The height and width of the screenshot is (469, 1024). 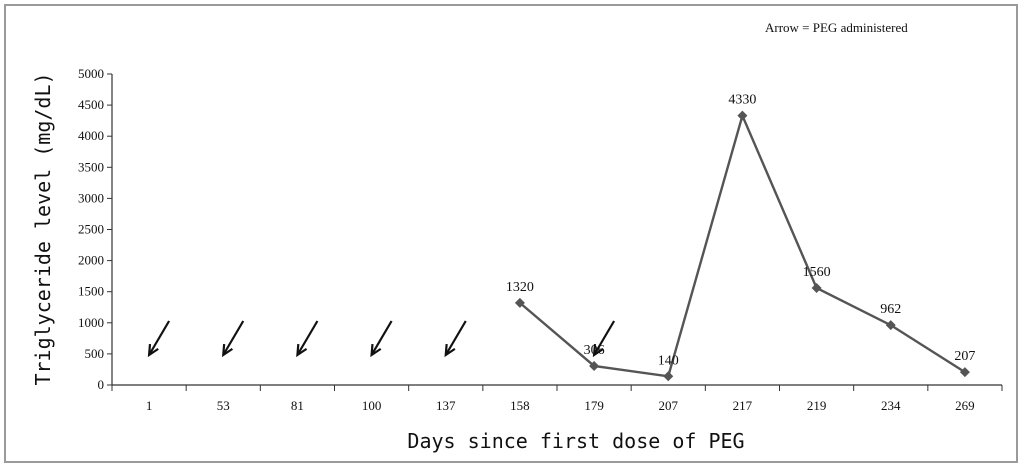 What do you see at coordinates (91, 322) in the screenshot?
I see `y-tick-label: 1000` at bounding box center [91, 322].